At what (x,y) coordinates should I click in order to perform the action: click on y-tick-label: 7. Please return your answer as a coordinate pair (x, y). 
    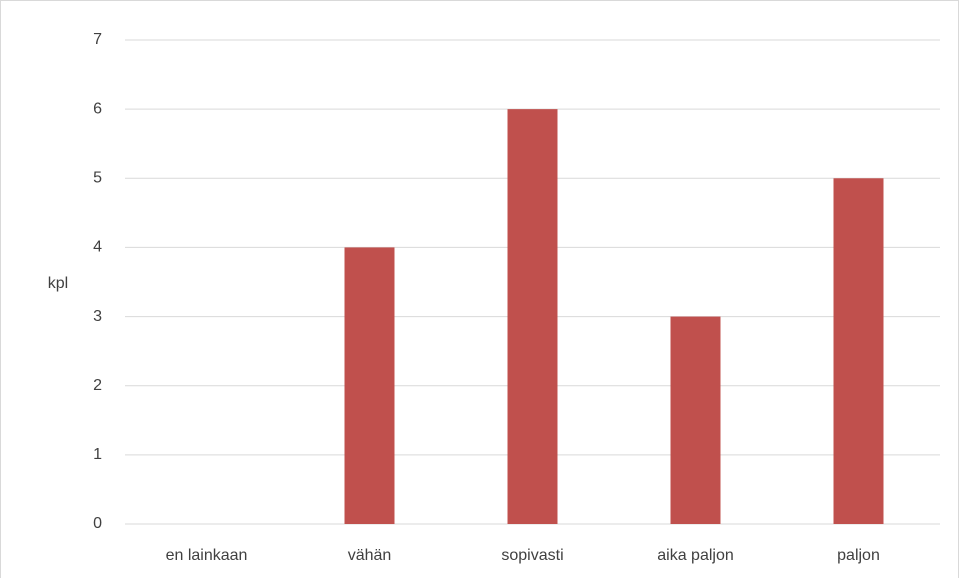
    Looking at the image, I should click on (97, 39).